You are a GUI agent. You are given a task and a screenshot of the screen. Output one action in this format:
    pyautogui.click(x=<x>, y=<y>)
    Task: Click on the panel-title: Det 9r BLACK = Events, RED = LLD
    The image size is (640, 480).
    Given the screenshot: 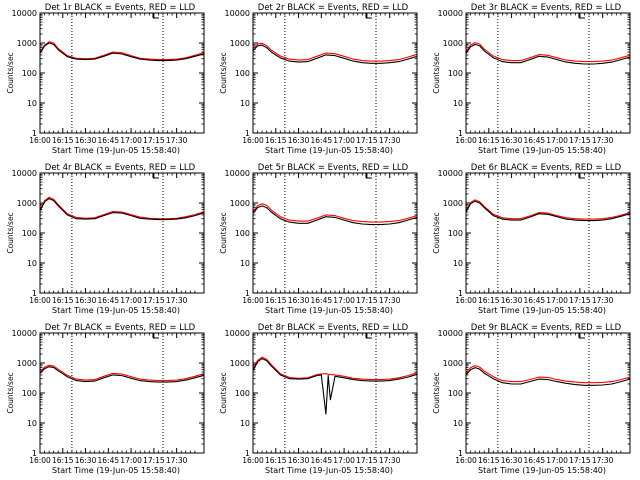 What is the action you would take?
    pyautogui.click(x=546, y=328)
    